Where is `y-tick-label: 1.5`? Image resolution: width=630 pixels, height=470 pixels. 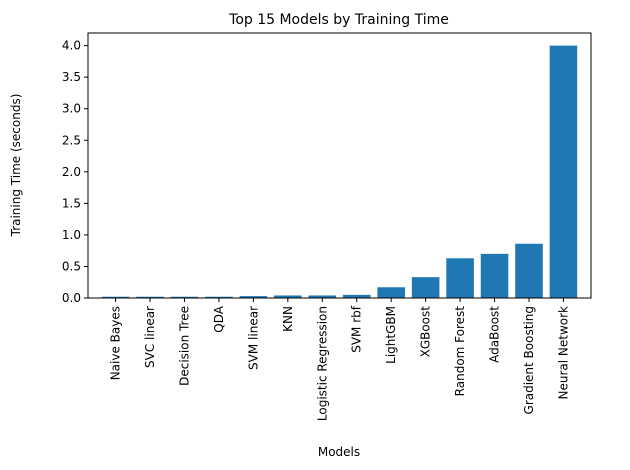
y-tick-label: 1.5 is located at coordinates (71, 203).